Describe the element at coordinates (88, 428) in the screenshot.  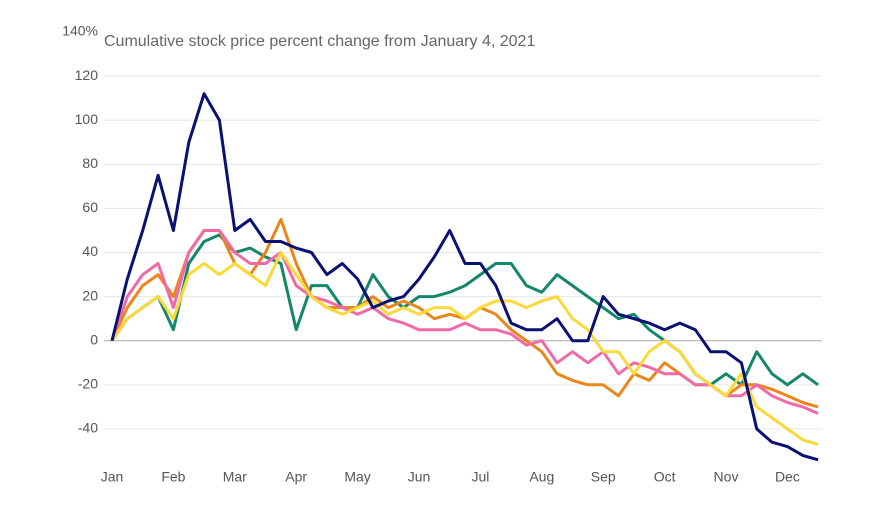
I see `y-tick-label: -40` at that location.